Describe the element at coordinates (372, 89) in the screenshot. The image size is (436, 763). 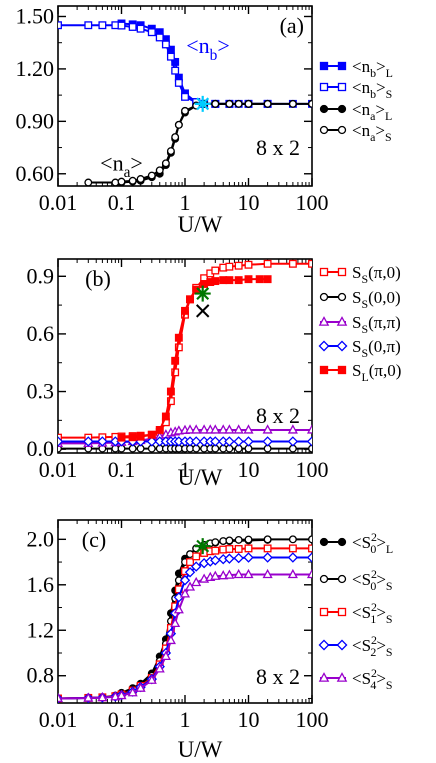
I see `legend-label: <nb>S` at that location.